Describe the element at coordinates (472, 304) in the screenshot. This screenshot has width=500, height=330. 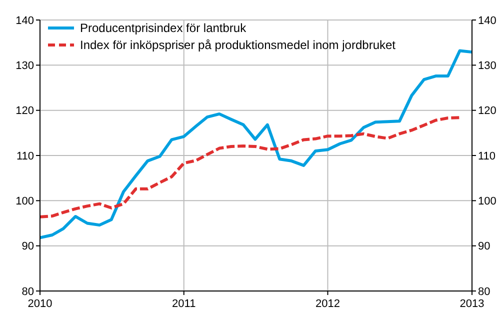
I see `x-tick-label: 2013` at that location.